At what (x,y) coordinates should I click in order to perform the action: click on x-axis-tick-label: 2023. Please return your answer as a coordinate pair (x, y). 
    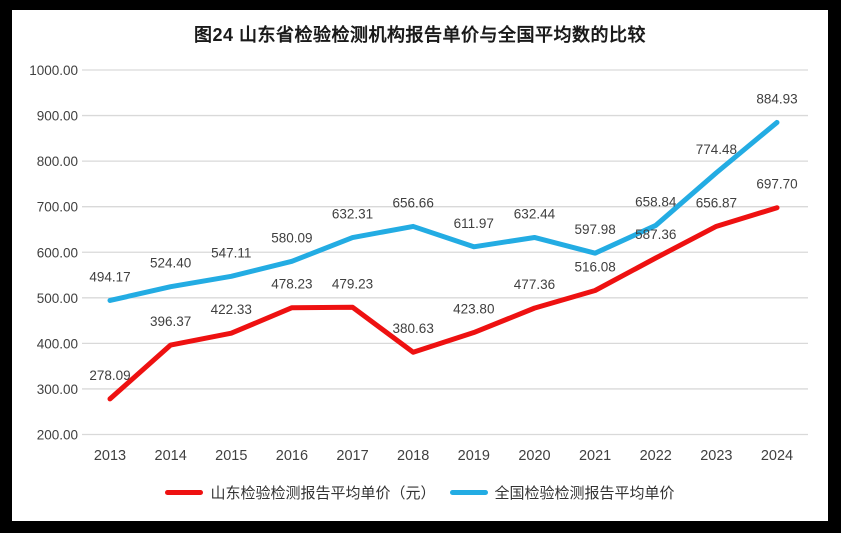
    Looking at the image, I should click on (716, 456).